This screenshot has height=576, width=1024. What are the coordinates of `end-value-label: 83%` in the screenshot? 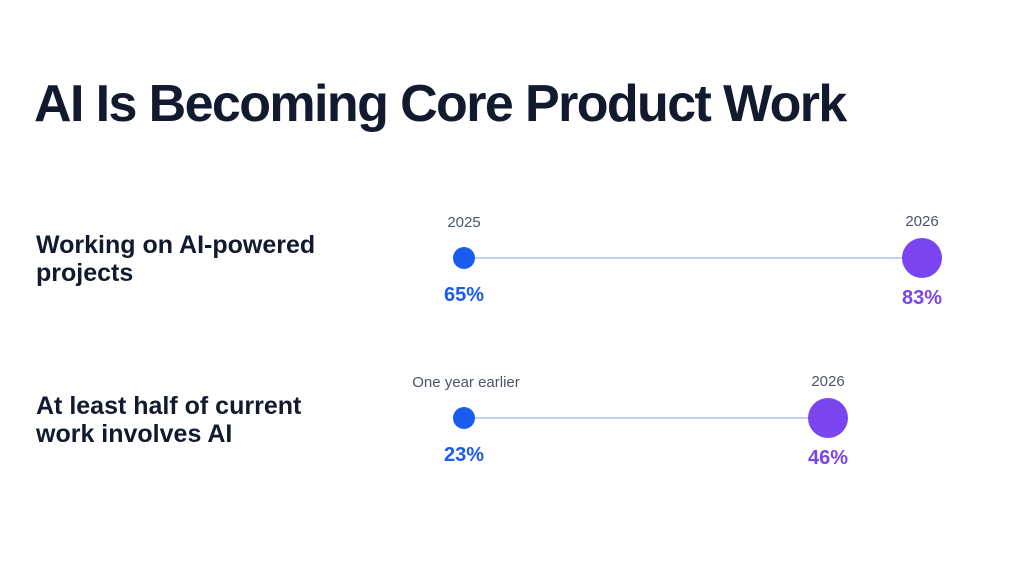 It's located at (922, 298).